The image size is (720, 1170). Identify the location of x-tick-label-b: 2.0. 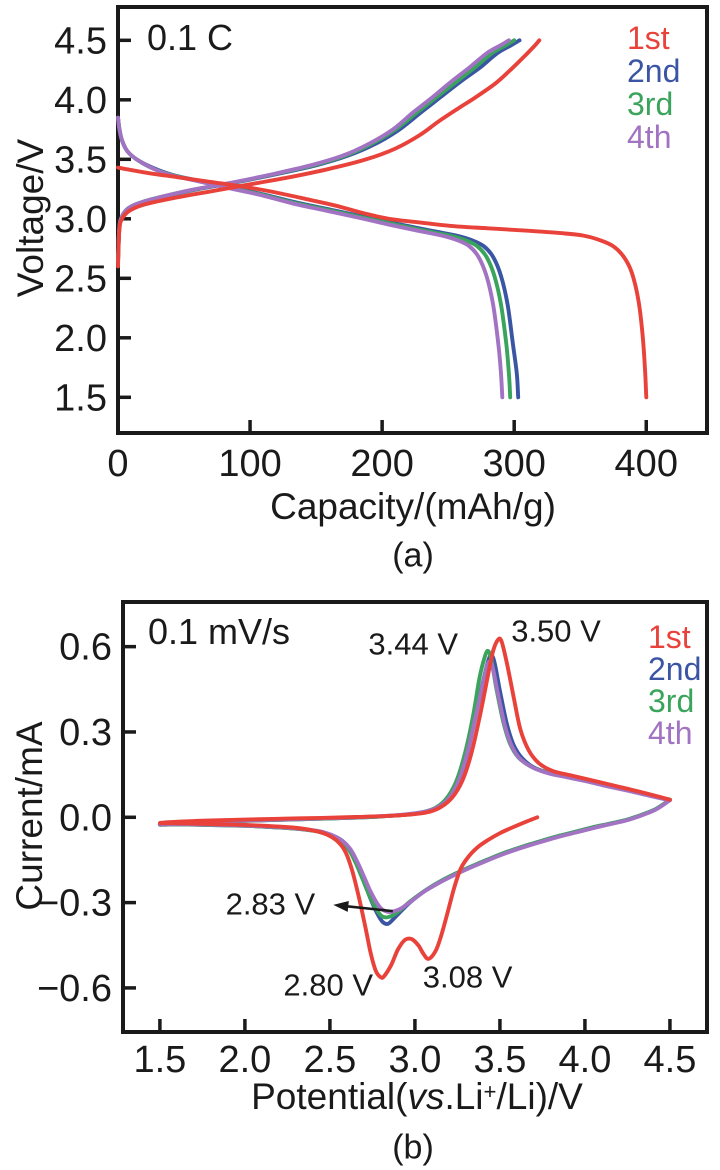
(244, 1060).